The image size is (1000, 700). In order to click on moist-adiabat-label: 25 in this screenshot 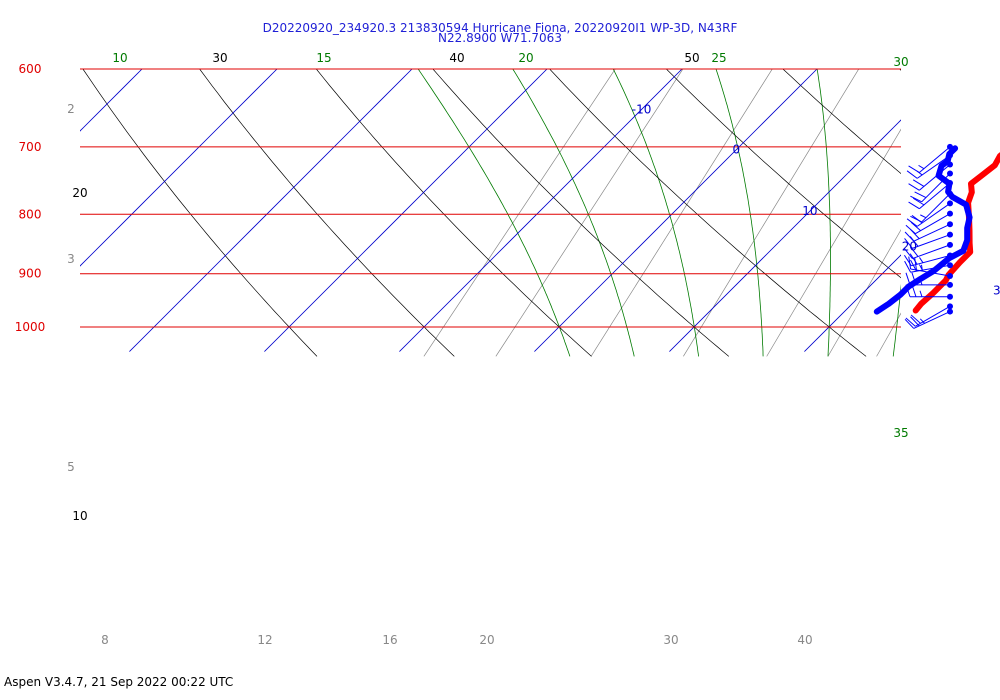, I will do `click(718, 58)`.